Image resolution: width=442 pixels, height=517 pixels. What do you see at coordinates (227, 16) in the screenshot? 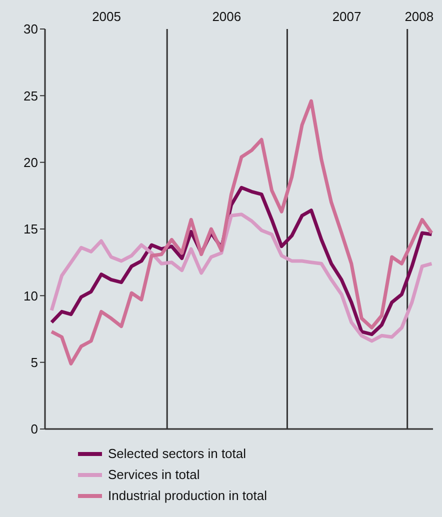
I see `x-tick-label: 2006` at bounding box center [227, 16].